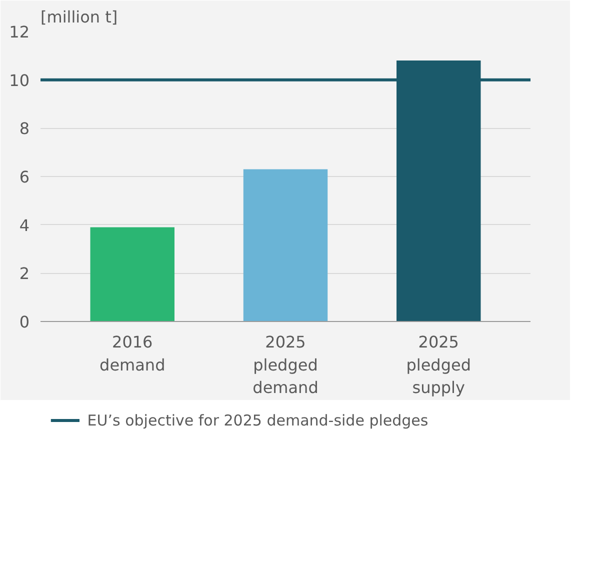 The height and width of the screenshot is (574, 615). I want to click on y-tick-label: 2, so click(24, 274).